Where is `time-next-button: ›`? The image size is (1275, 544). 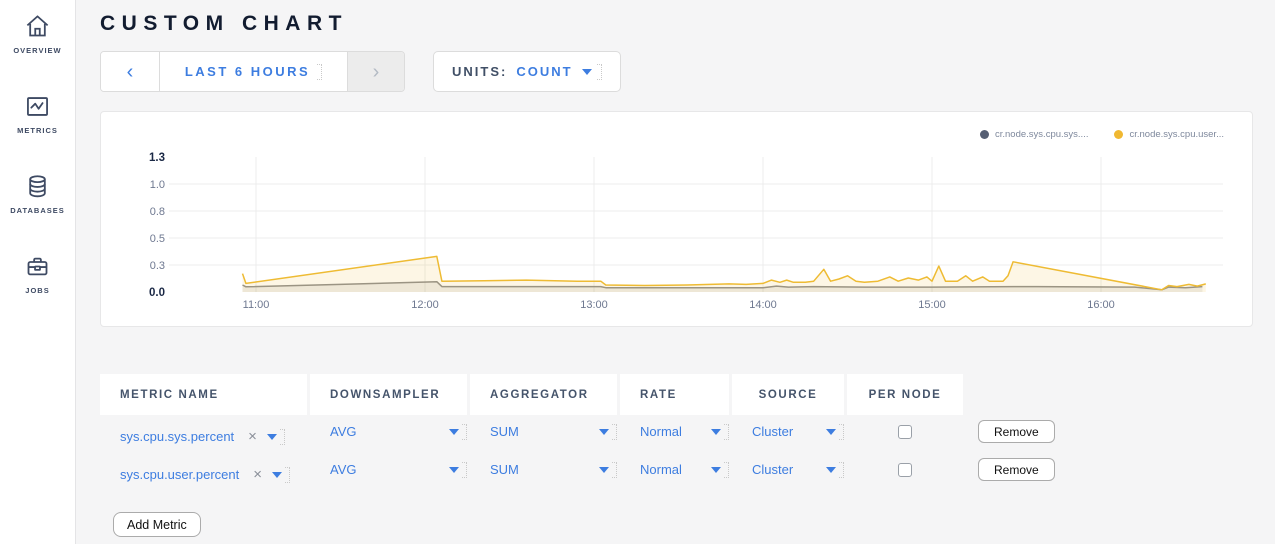 time-next-button: › is located at coordinates (375, 71).